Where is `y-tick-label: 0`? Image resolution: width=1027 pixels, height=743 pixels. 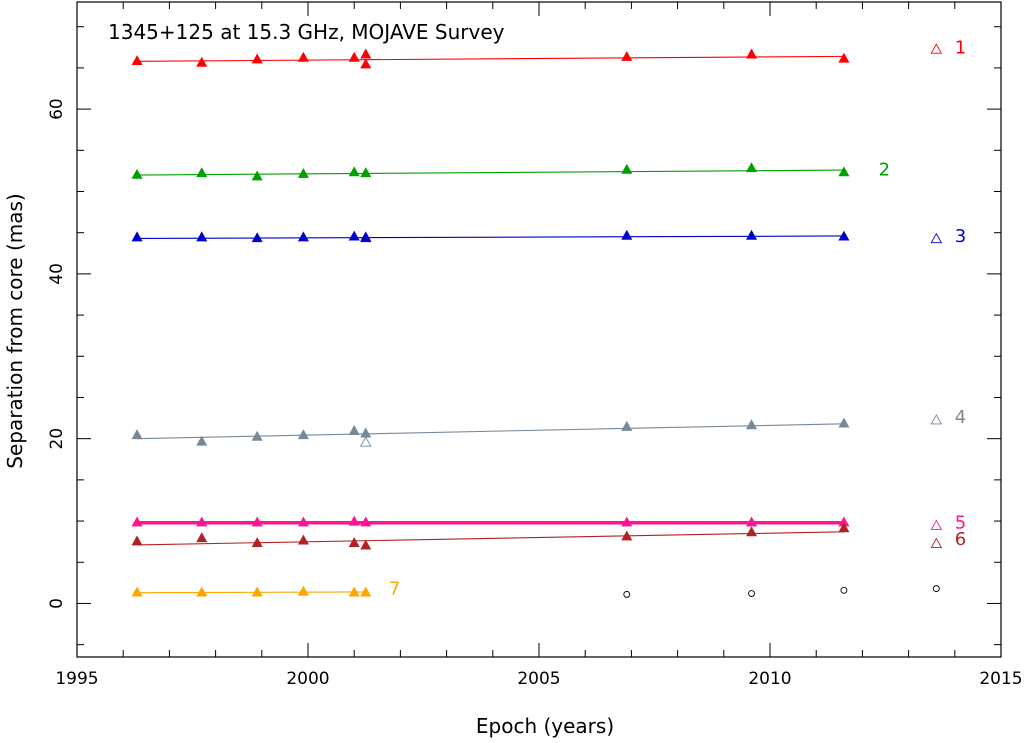
y-tick-label: 0 is located at coordinates (57, 603).